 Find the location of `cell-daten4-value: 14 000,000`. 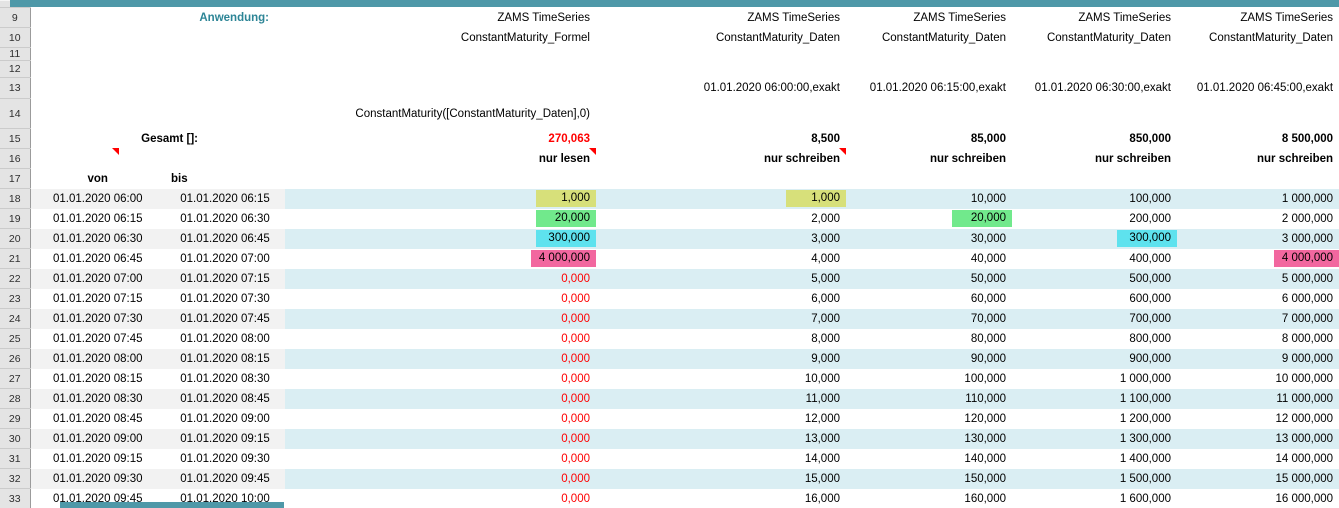

cell-daten4-value: 14 000,000 is located at coordinates (1304, 458).